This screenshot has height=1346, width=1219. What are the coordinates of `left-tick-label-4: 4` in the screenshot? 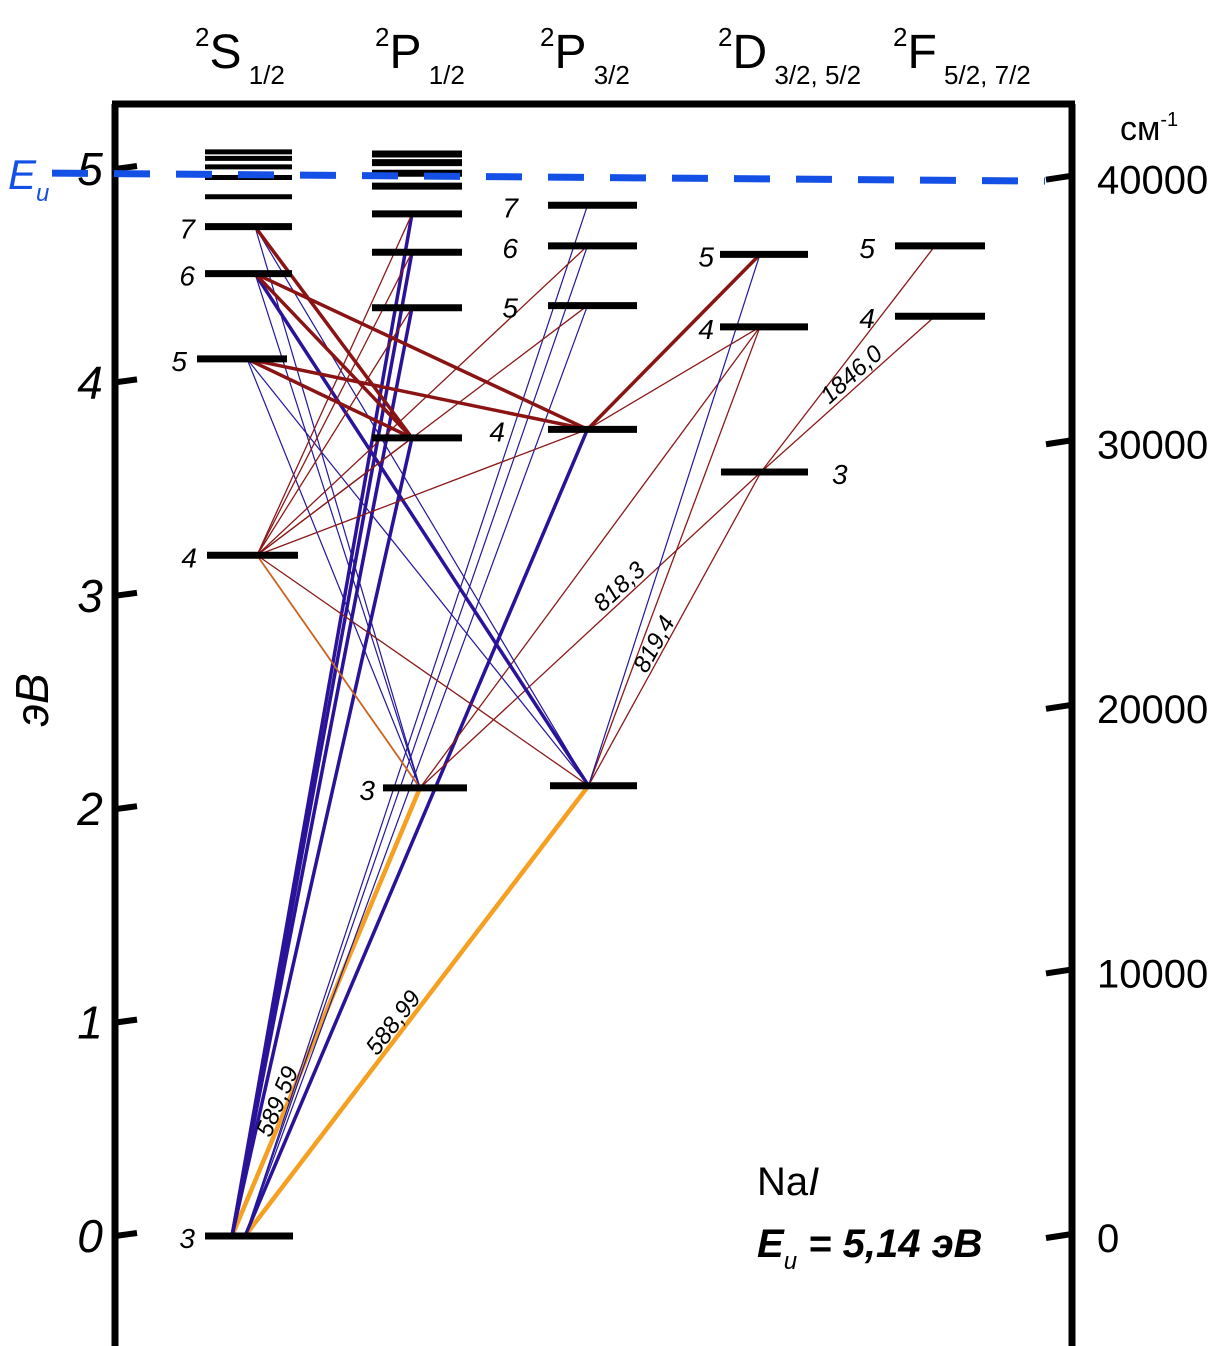 It's located at (90, 382).